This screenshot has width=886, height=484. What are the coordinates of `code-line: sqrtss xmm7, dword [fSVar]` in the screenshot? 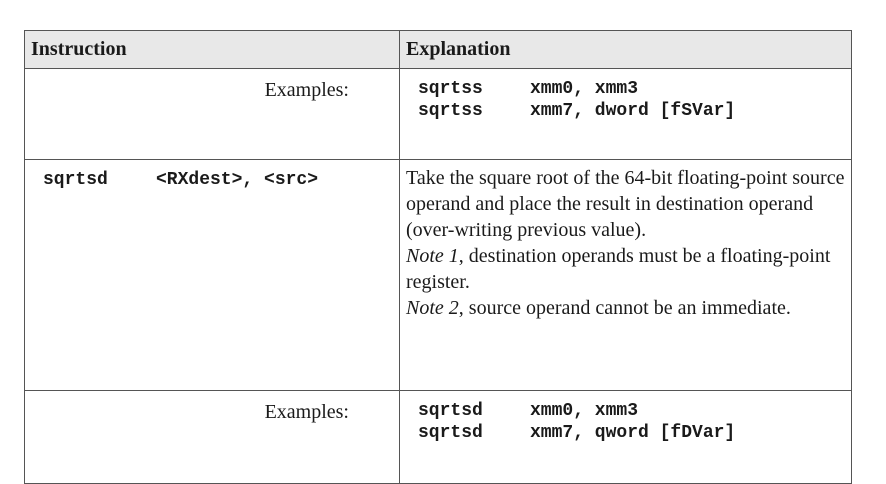 It's located at (634, 111).